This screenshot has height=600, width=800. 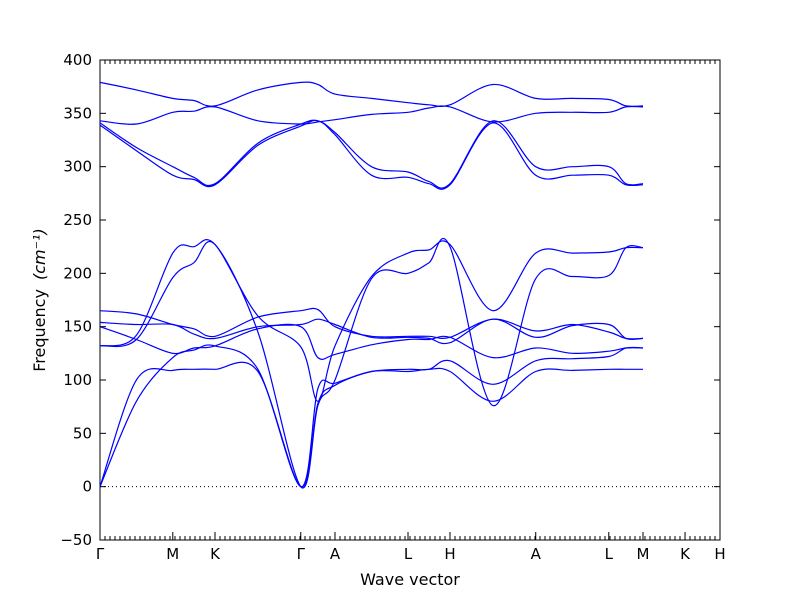 What do you see at coordinates (410, 579) in the screenshot?
I see `x-axis-title: Wave vector` at bounding box center [410, 579].